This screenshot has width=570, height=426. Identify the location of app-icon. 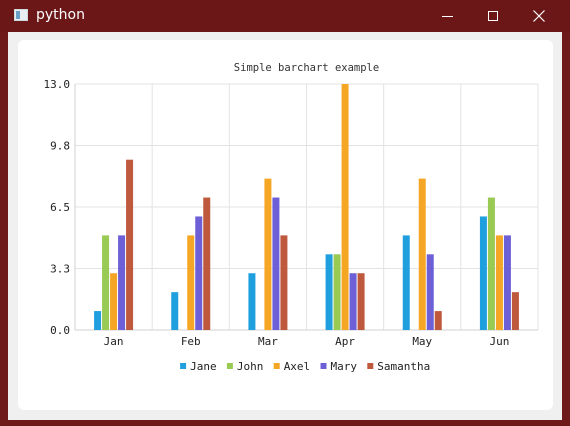
(21, 15).